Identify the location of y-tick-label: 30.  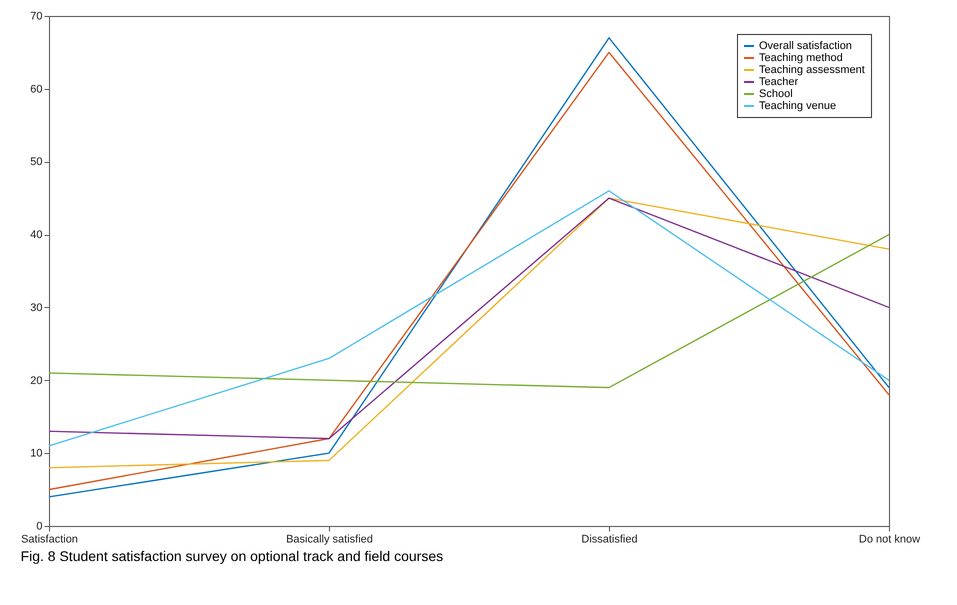
(36, 308).